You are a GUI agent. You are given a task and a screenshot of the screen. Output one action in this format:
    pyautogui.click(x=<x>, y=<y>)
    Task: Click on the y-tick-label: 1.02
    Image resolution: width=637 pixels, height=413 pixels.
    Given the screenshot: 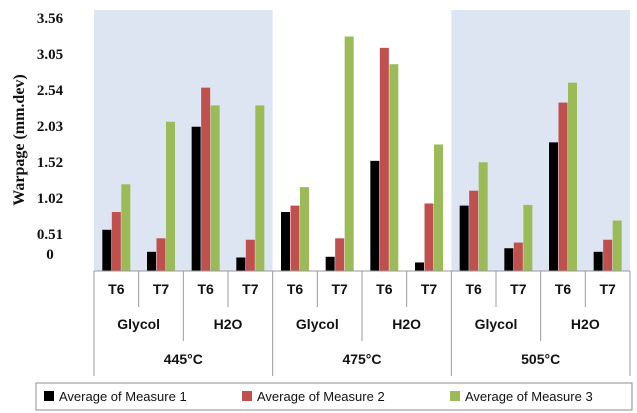 What is the action you would take?
    pyautogui.click(x=50, y=199)
    